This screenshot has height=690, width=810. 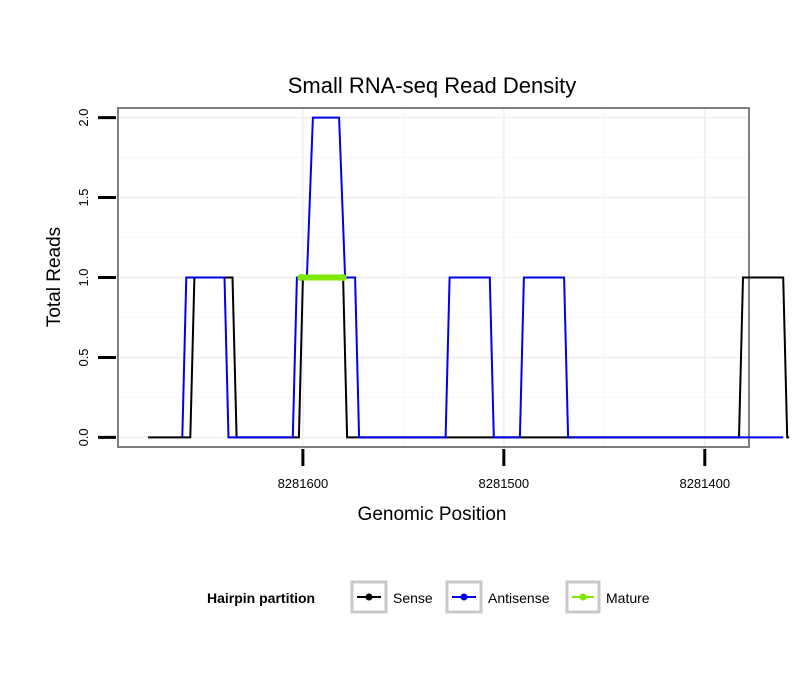 I want to click on x-tick-label-0: 8281600, so click(x=303, y=483).